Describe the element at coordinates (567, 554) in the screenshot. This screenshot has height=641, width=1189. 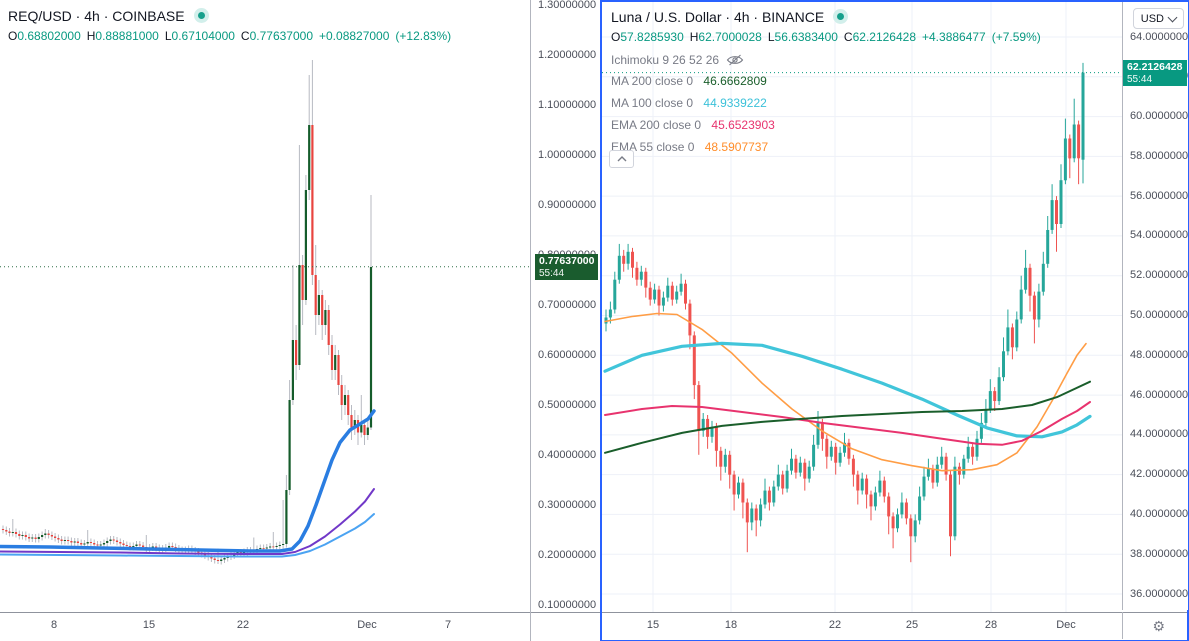
I see `price-tick-label: 0.20000000` at that location.